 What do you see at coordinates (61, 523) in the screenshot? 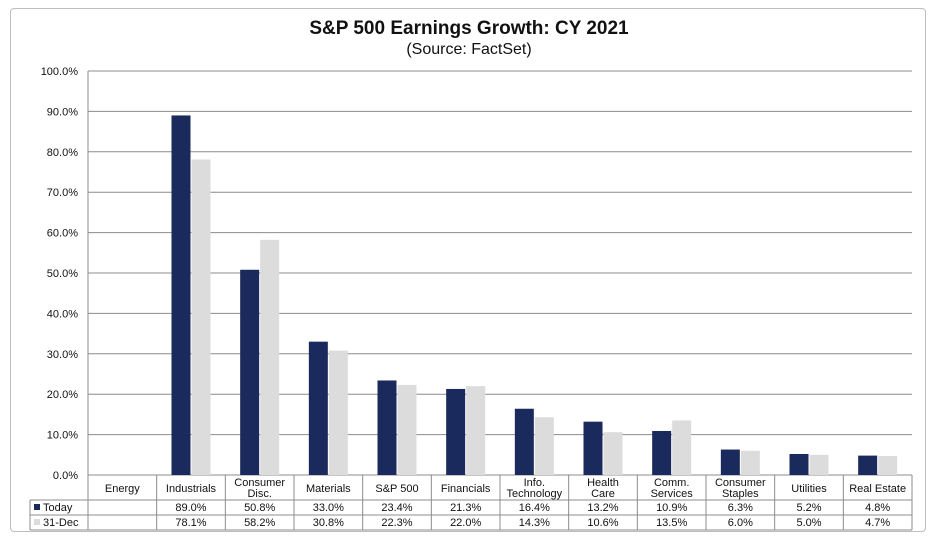
I see `legend-label: 31-Dec` at bounding box center [61, 523].